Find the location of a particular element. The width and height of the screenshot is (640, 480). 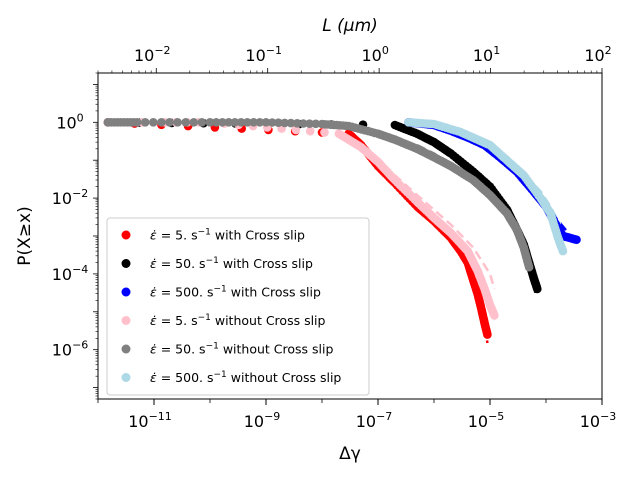

y-tick-label-exp: 0 is located at coordinates (80, 117).